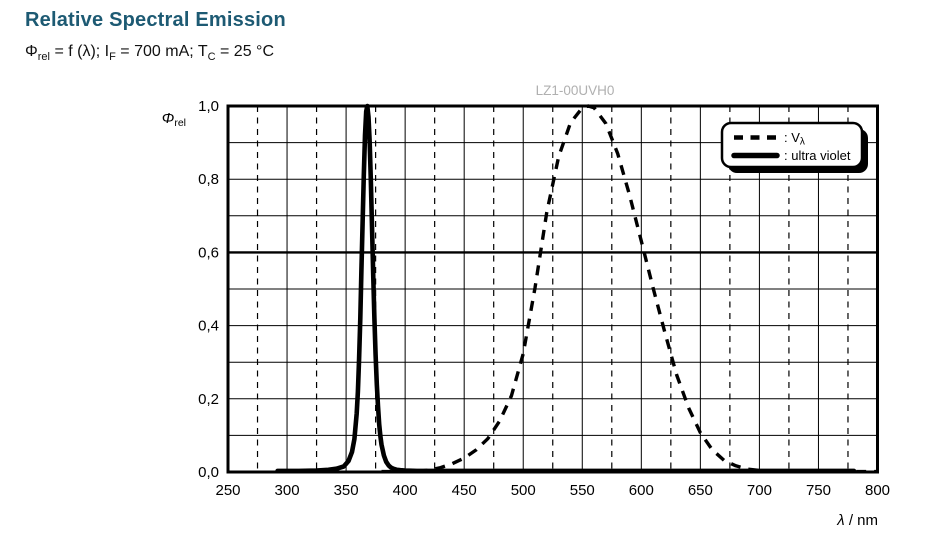  Describe the element at coordinates (211, 57) in the screenshot. I see `conditions-tc-sub: C` at that location.